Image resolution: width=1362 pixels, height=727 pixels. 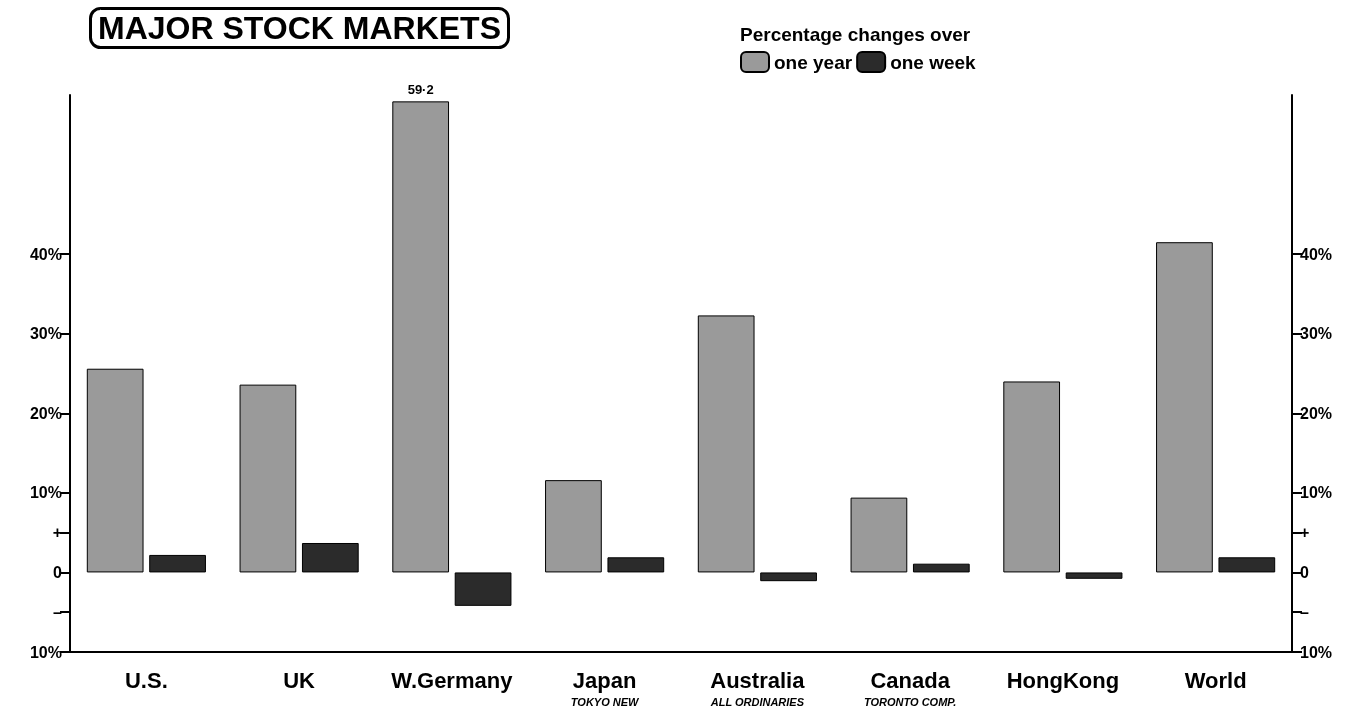 I want to click on x-tick-label: HongKong, so click(x=1063, y=680).